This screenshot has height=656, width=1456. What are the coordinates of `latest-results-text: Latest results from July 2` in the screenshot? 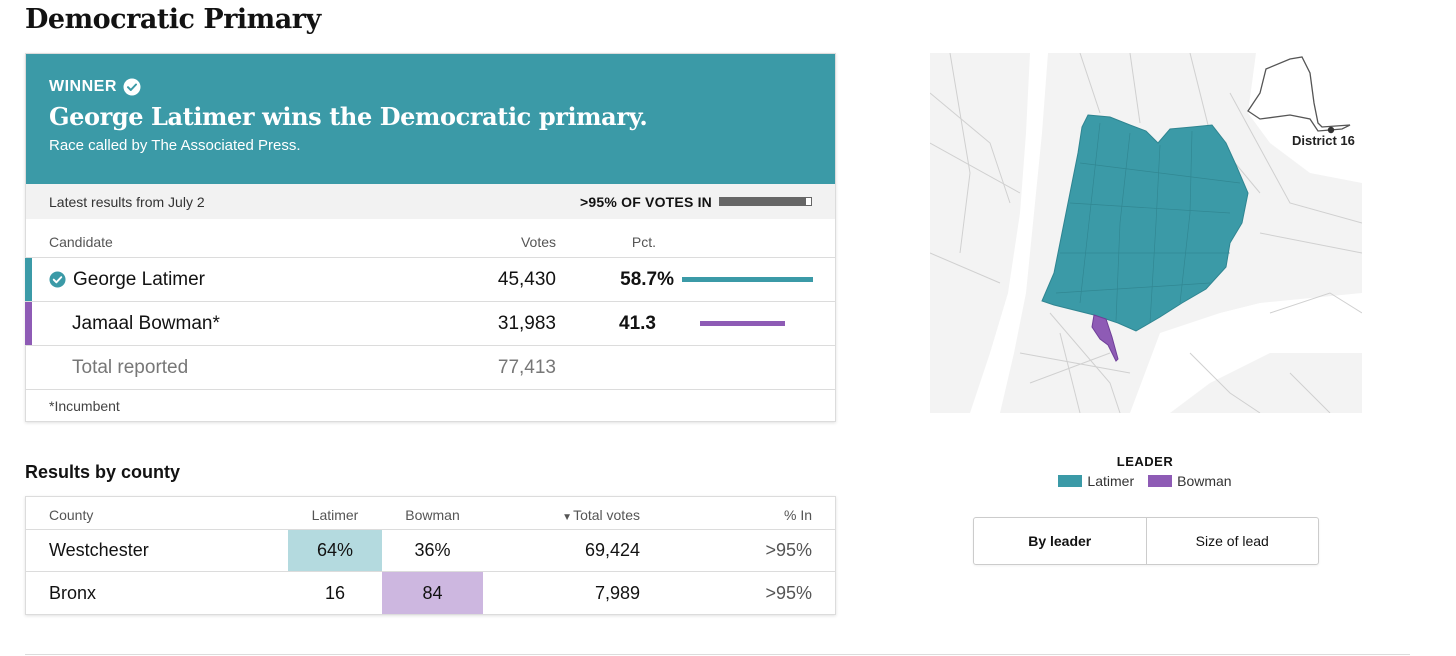 It's located at (127, 201).